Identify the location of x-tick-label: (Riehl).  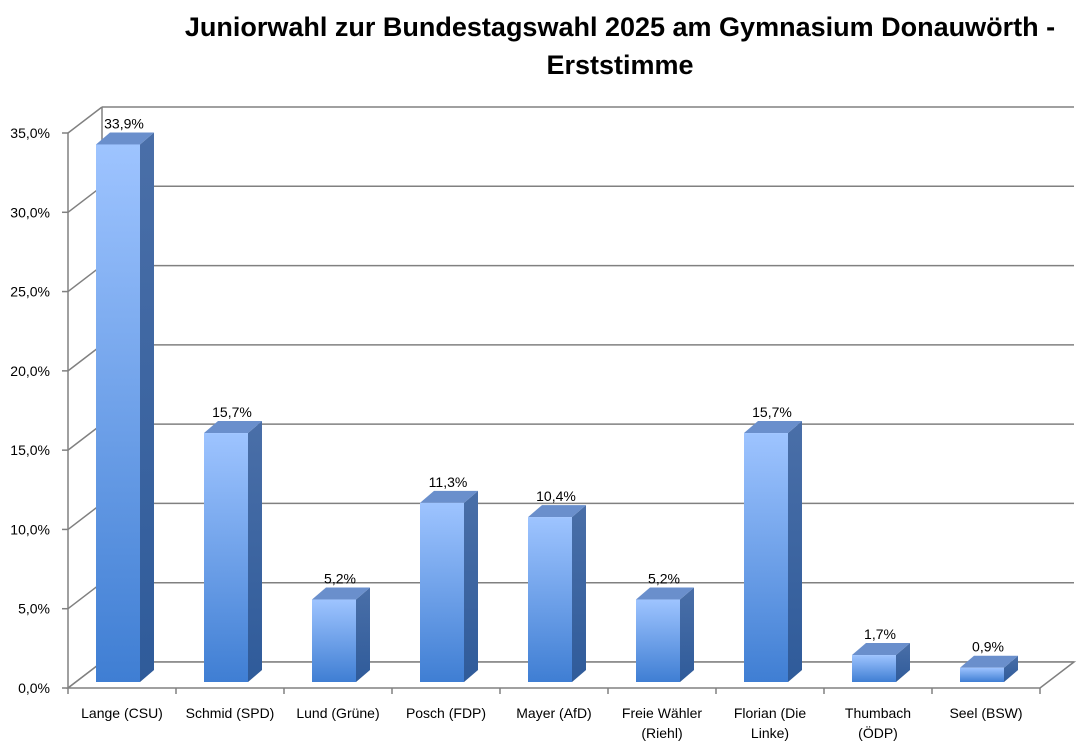
(661, 733).